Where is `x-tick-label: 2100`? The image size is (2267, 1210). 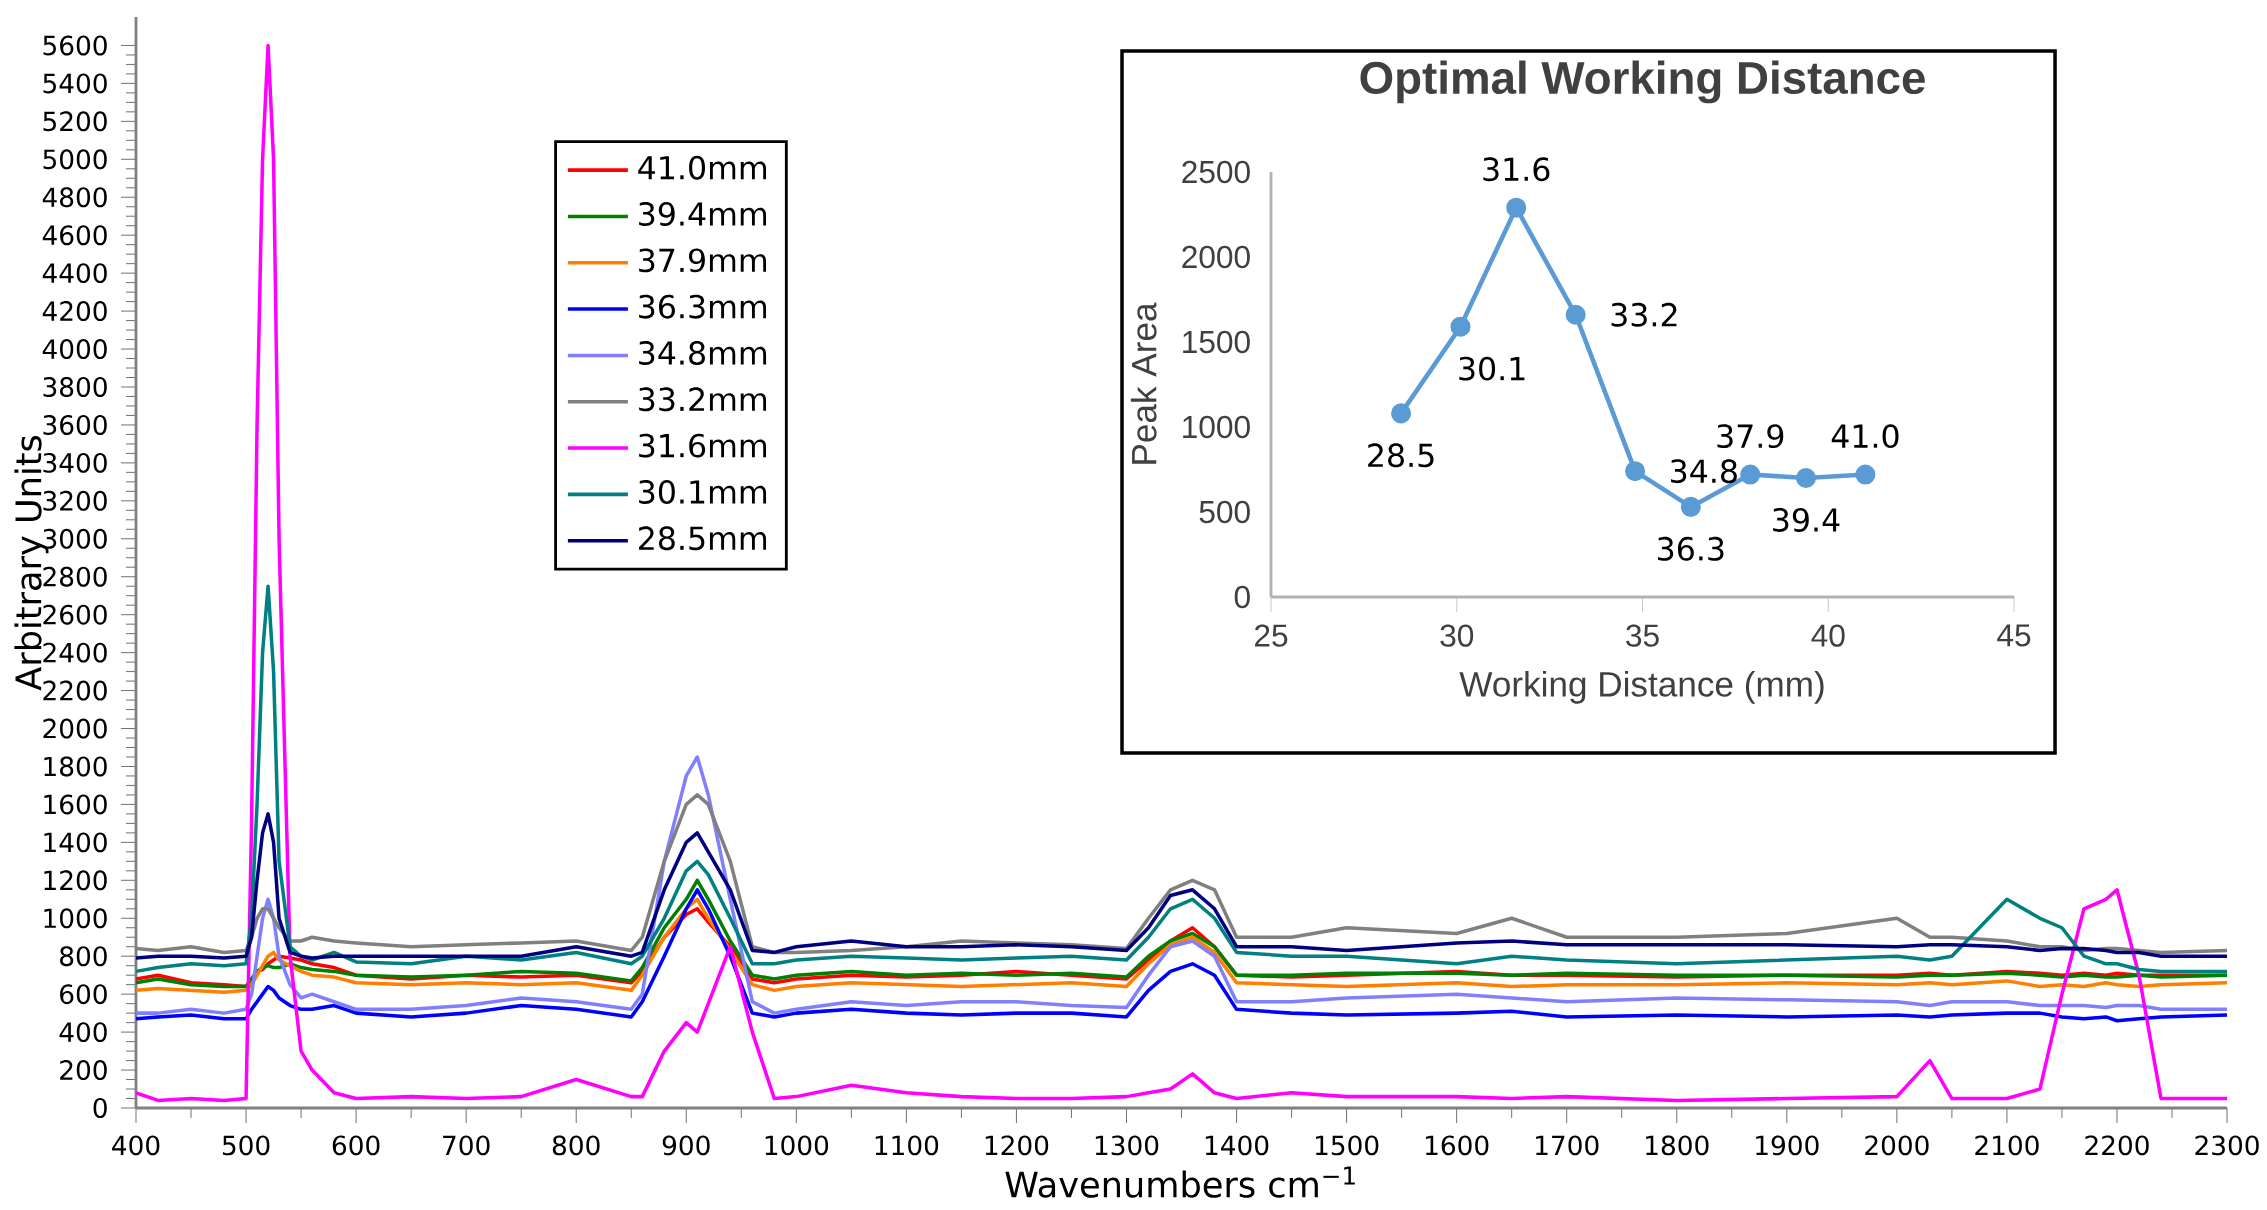 x-tick-label: 2100 is located at coordinates (2007, 1145).